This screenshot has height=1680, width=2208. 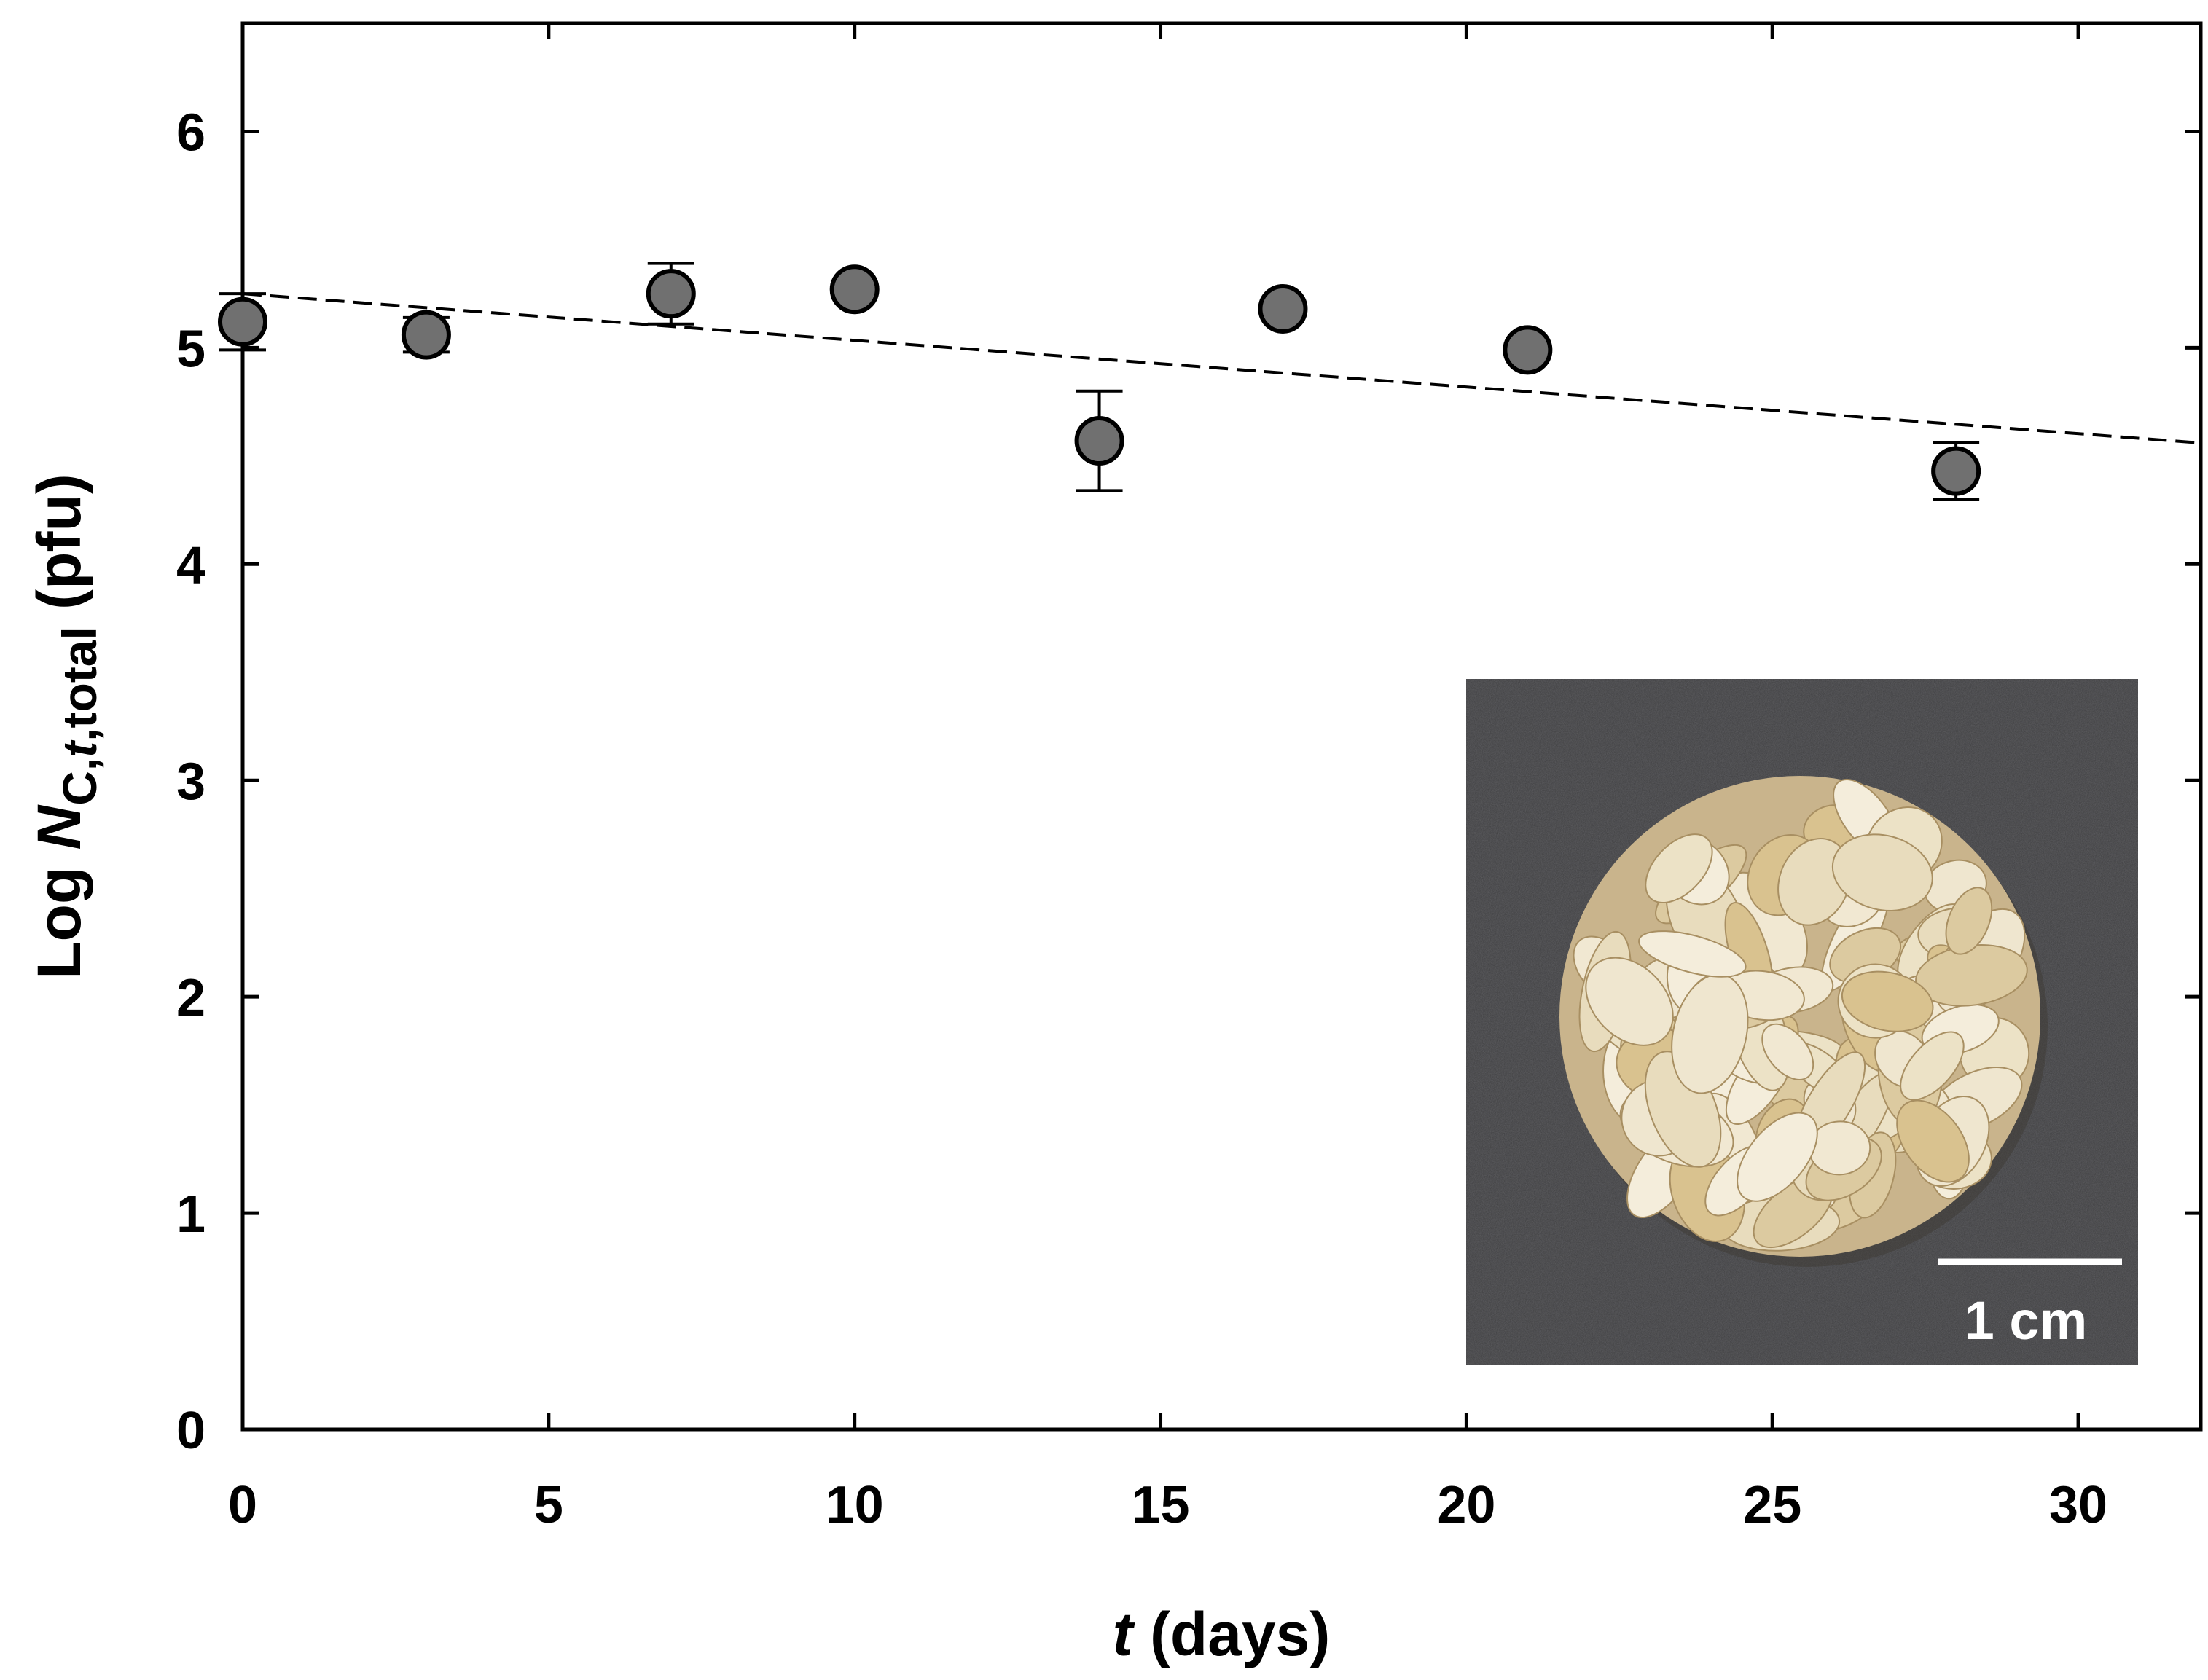 I want to click on scale-bar-label: 1 cm, so click(x=2026, y=1320).